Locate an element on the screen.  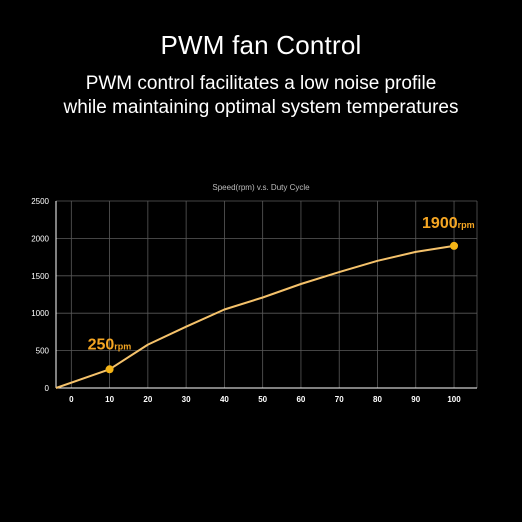
data-label: 1900rpm is located at coordinates (448, 223).